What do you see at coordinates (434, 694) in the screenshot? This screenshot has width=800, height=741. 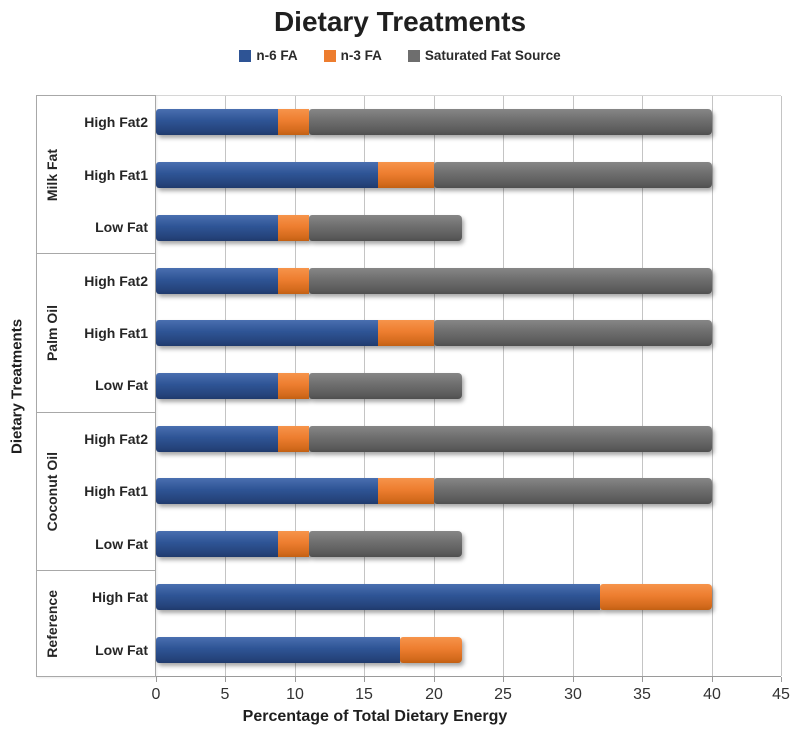 I see `x-tick-label: 20` at bounding box center [434, 694].